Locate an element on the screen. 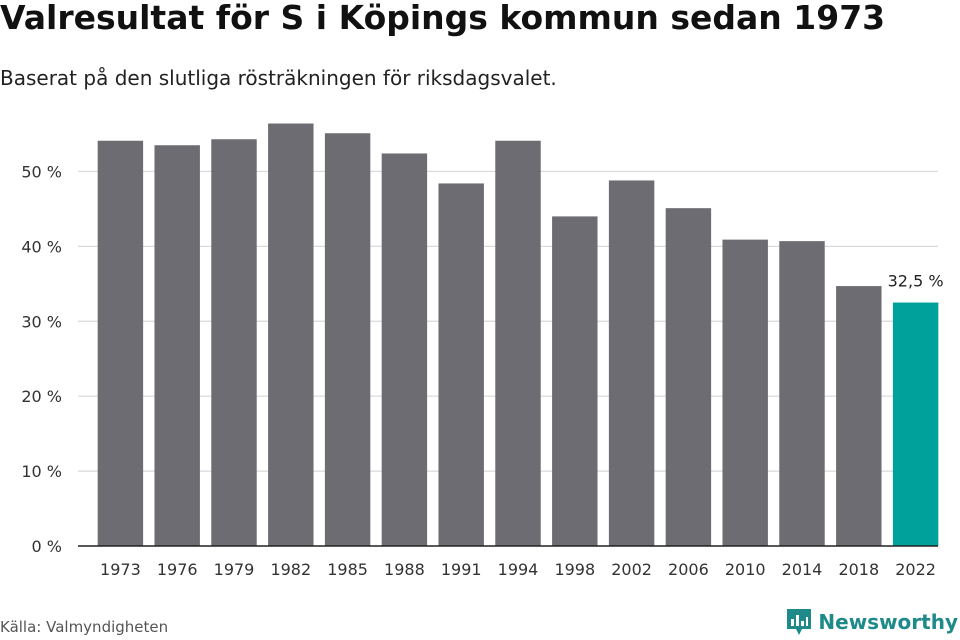 Image resolution: width=960 pixels, height=640 pixels. y-tick-label: 50 % is located at coordinates (41, 171).